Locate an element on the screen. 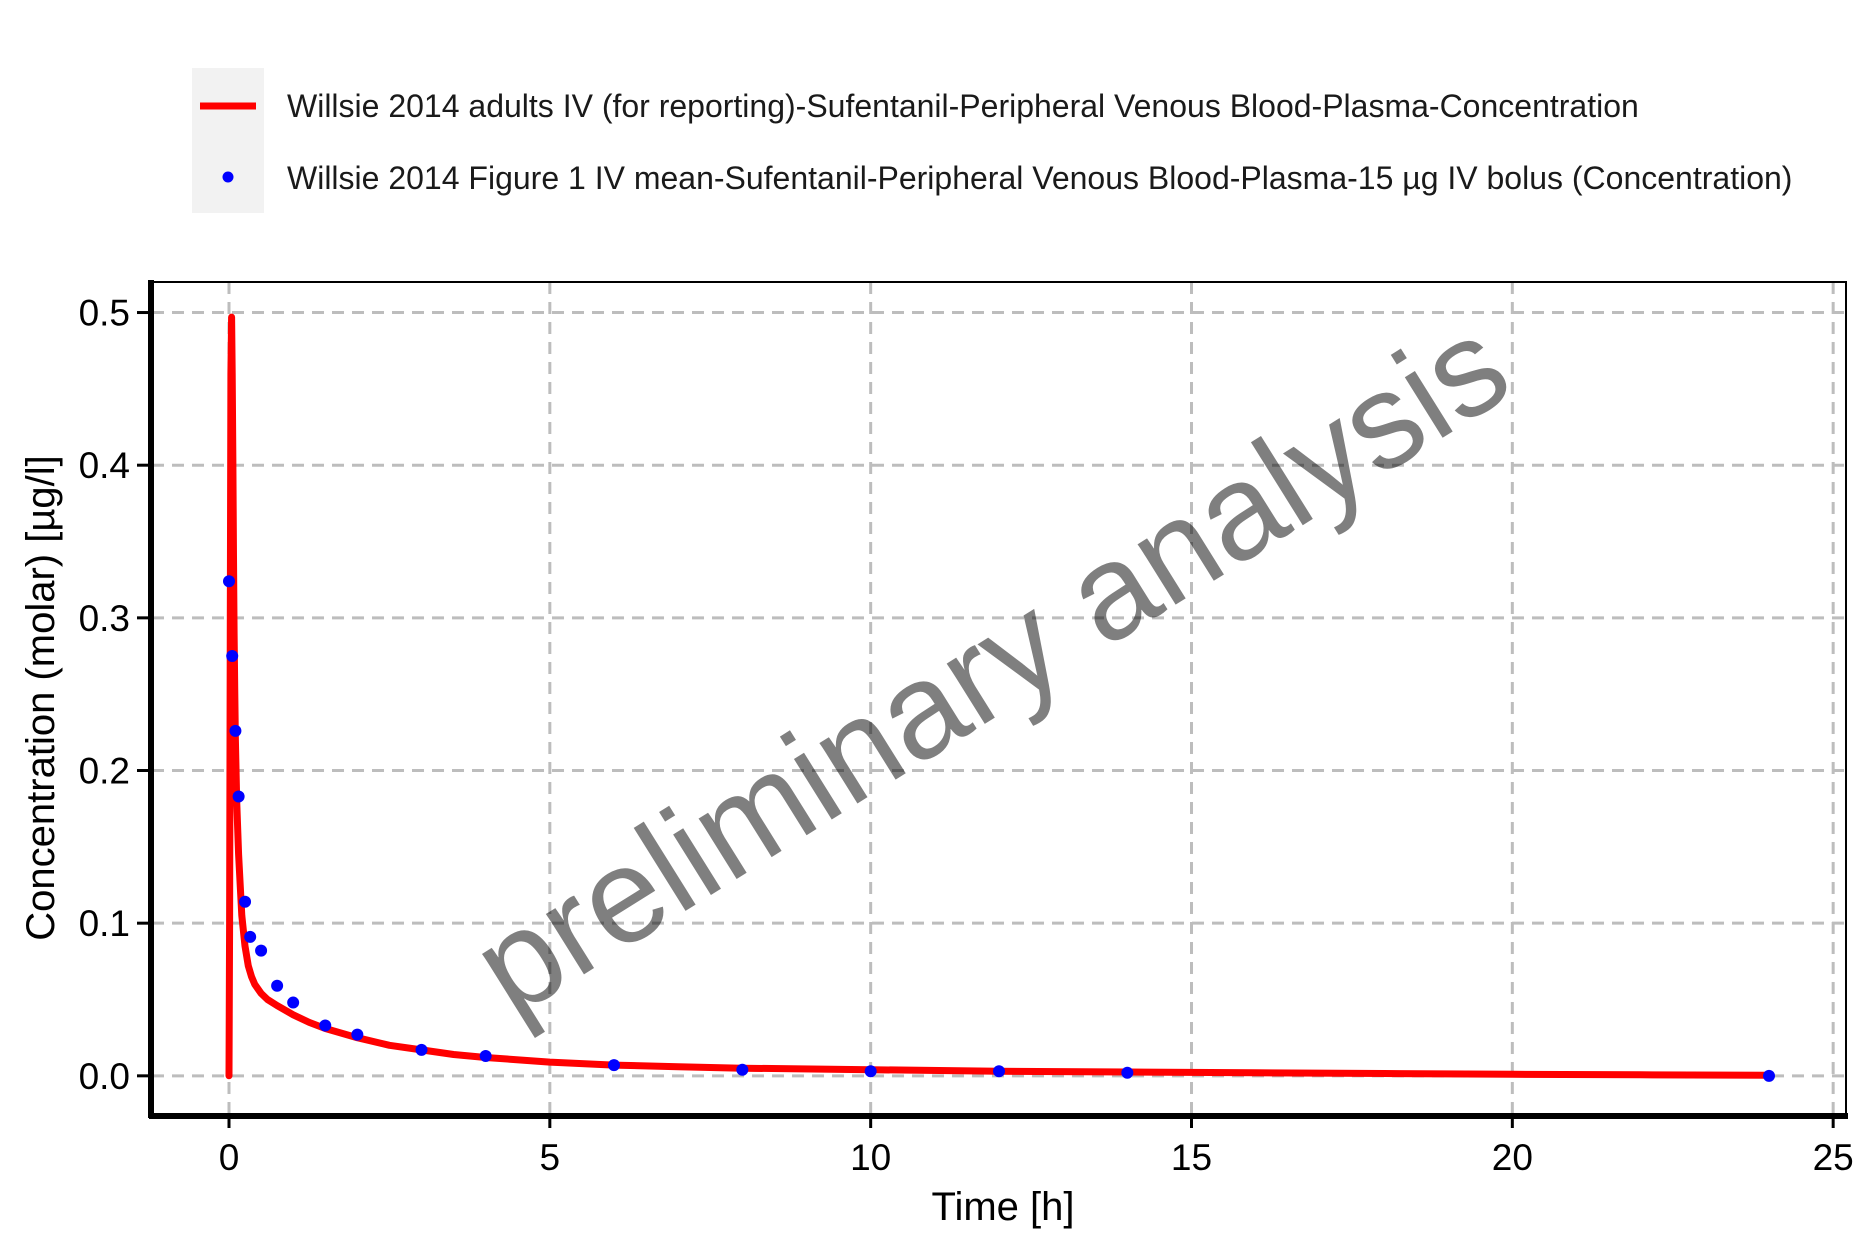  x-tick-label: 20 is located at coordinates (1512, 1157).